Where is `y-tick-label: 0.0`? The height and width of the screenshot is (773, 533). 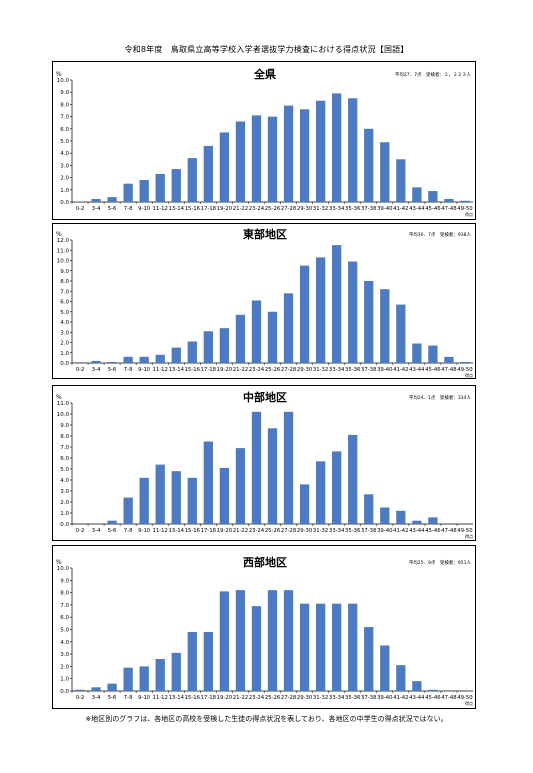 y-tick-label: 0.0 is located at coordinates (64, 203).